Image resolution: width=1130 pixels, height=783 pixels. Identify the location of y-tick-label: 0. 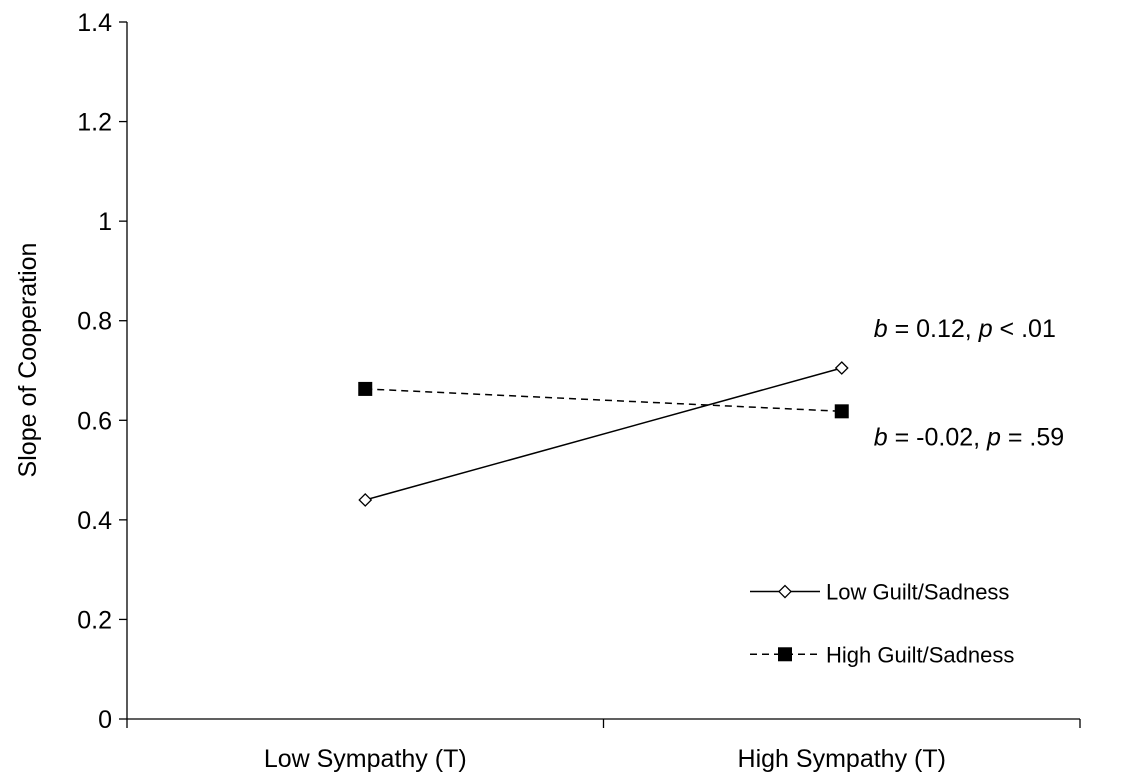
(105, 720).